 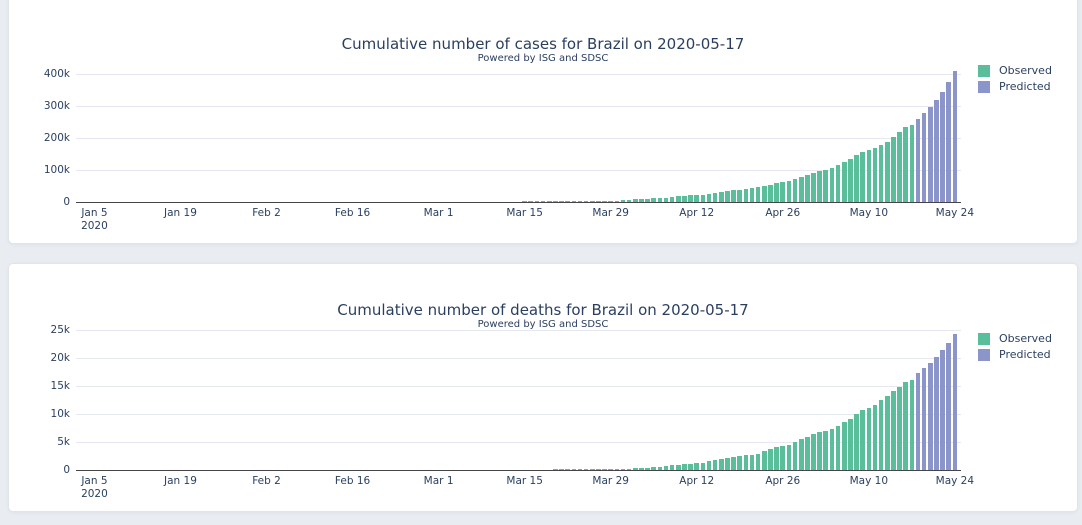 What do you see at coordinates (697, 481) in the screenshot?
I see `x-tick-label: Apr 12` at bounding box center [697, 481].